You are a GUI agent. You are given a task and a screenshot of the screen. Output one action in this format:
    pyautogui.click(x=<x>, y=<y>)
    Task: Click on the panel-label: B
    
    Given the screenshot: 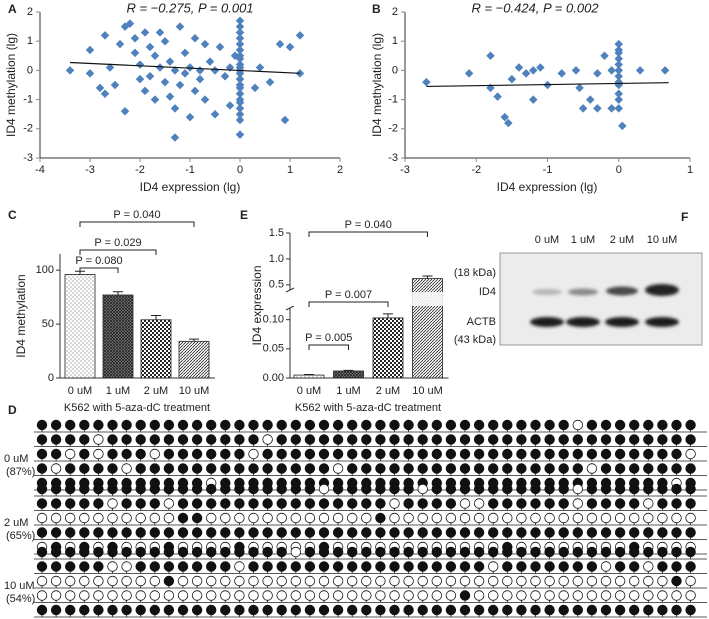 What is the action you would take?
    pyautogui.click(x=376, y=9)
    